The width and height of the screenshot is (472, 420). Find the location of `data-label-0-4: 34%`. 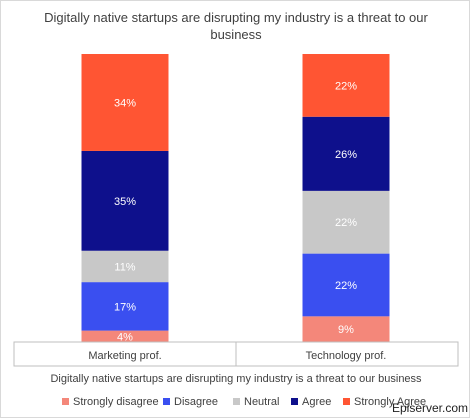

data-label-0-4: 34% is located at coordinates (125, 103).